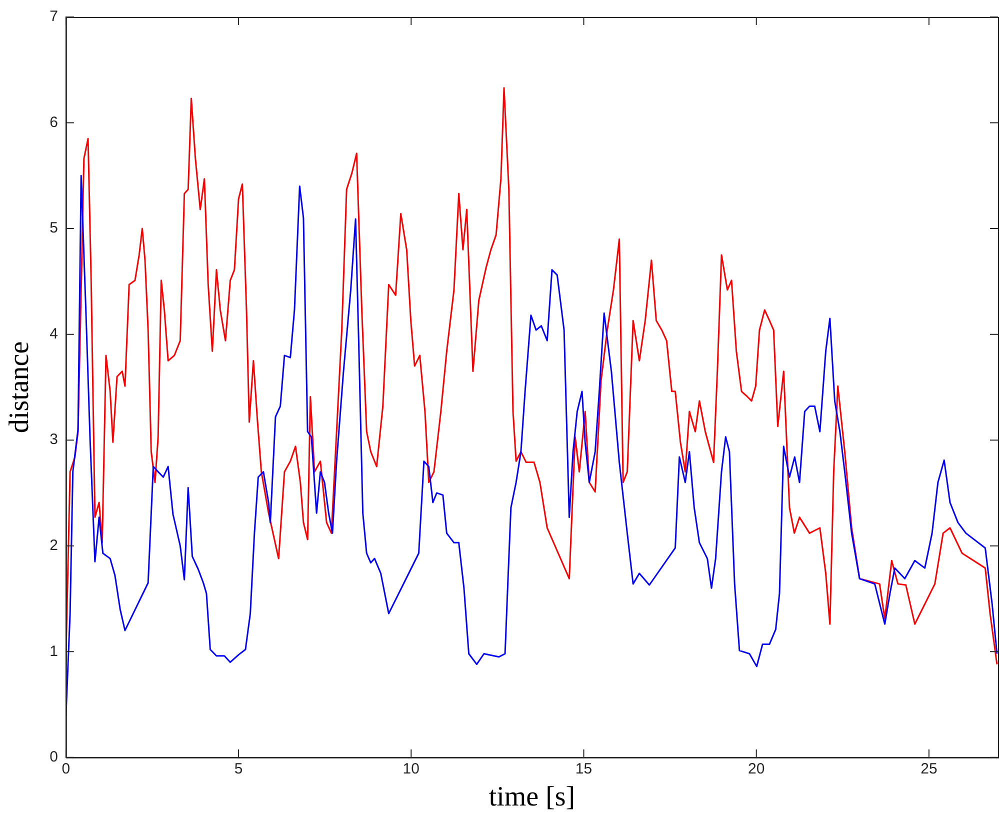 The width and height of the screenshot is (1000, 819). What do you see at coordinates (411, 769) in the screenshot?
I see `x-tick-label: 10` at bounding box center [411, 769].